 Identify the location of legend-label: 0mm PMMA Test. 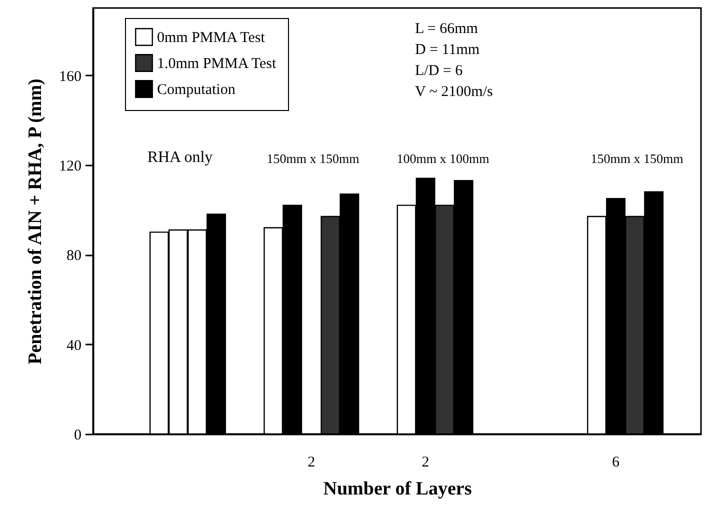
(211, 38).